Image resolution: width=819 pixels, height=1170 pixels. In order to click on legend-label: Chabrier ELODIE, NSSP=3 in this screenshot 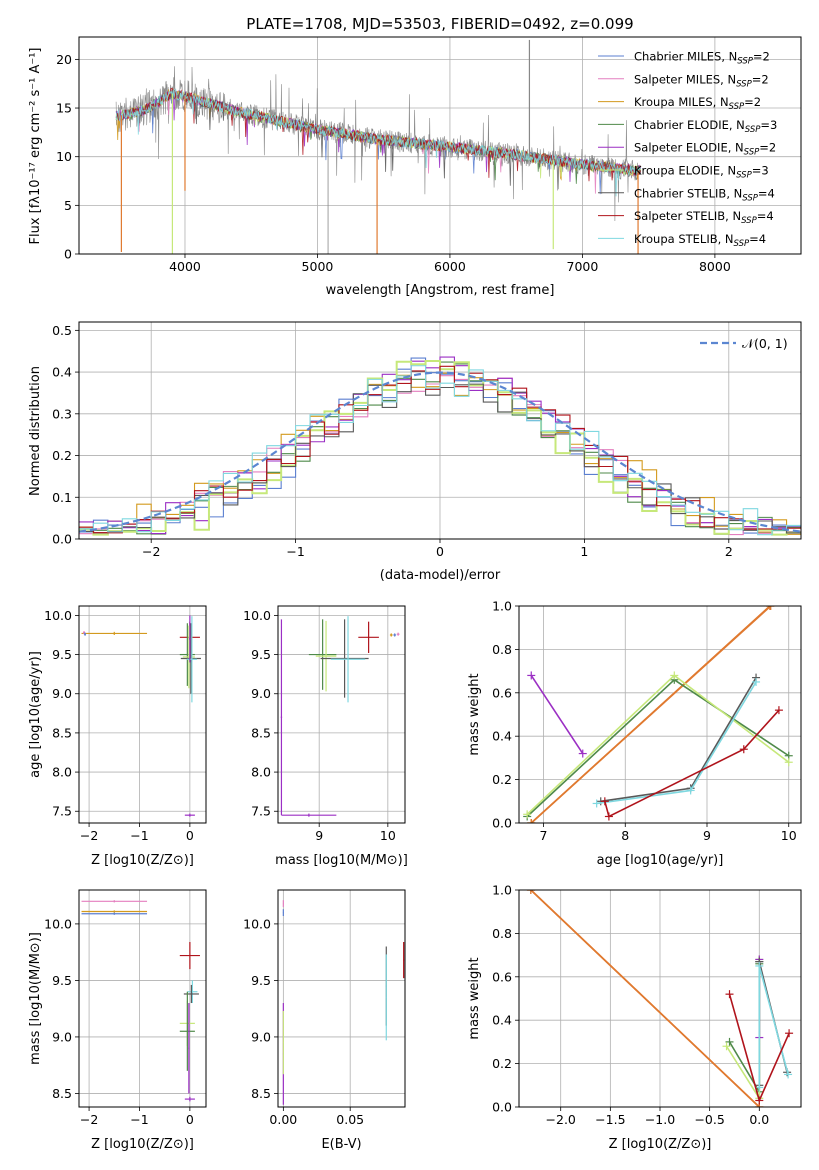, I will do `click(705, 126)`.